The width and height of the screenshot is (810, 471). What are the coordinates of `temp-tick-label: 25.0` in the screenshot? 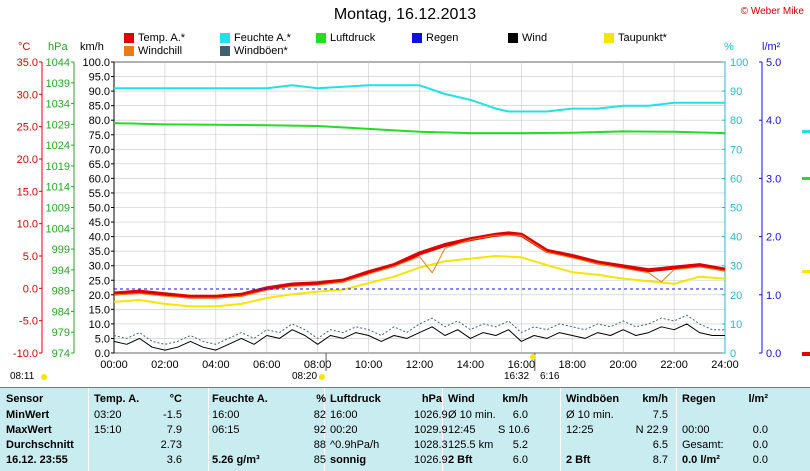 It's located at (27, 128).